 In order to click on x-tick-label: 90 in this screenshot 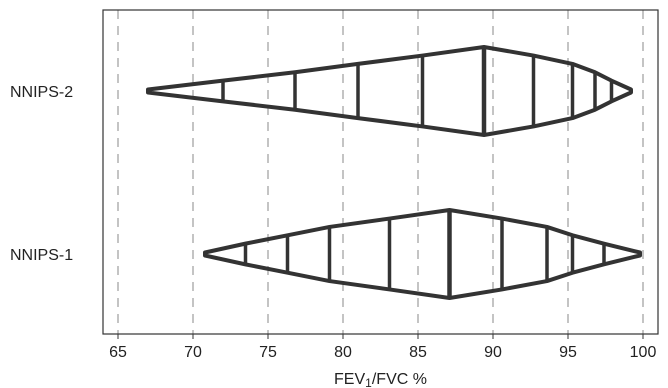, I will do `click(493, 352)`.